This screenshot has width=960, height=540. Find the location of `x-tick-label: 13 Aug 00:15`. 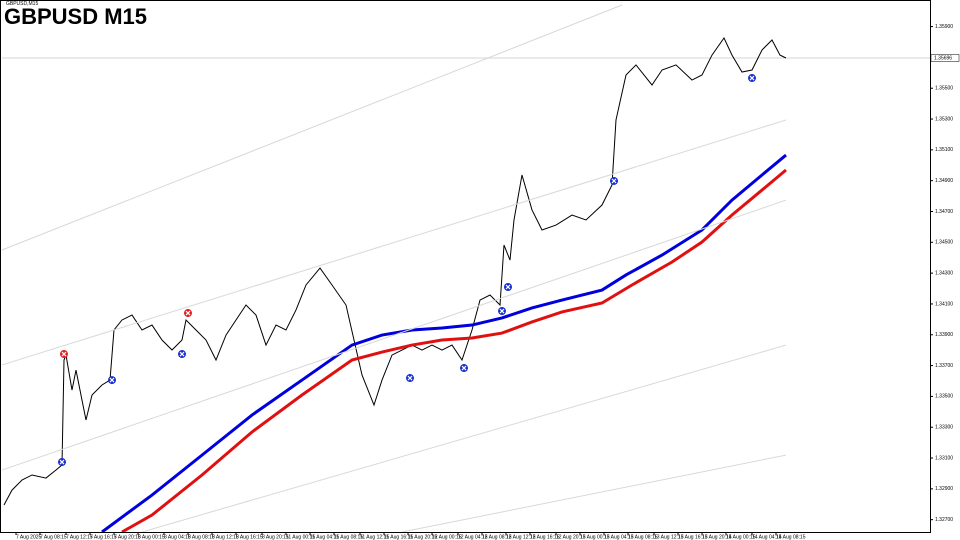

x-tick-label: 13 Aug 00:15 is located at coordinates (595, 537).